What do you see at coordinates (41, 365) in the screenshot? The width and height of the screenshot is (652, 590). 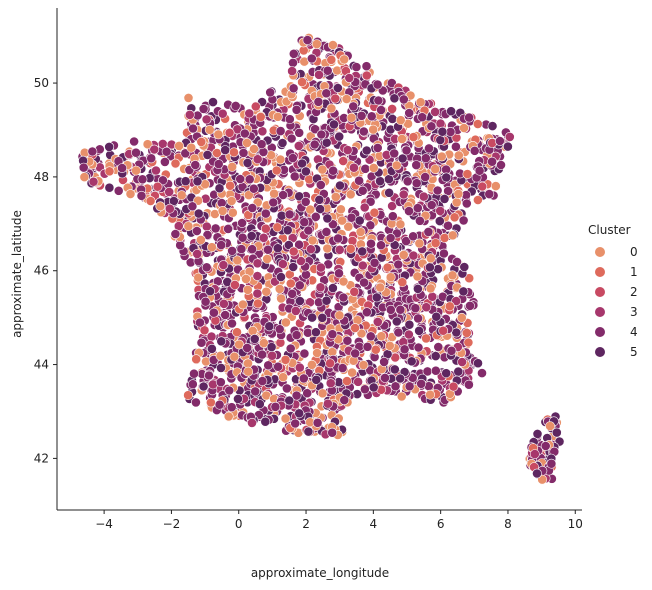 I see `y-tick-label: 44` at bounding box center [41, 365].